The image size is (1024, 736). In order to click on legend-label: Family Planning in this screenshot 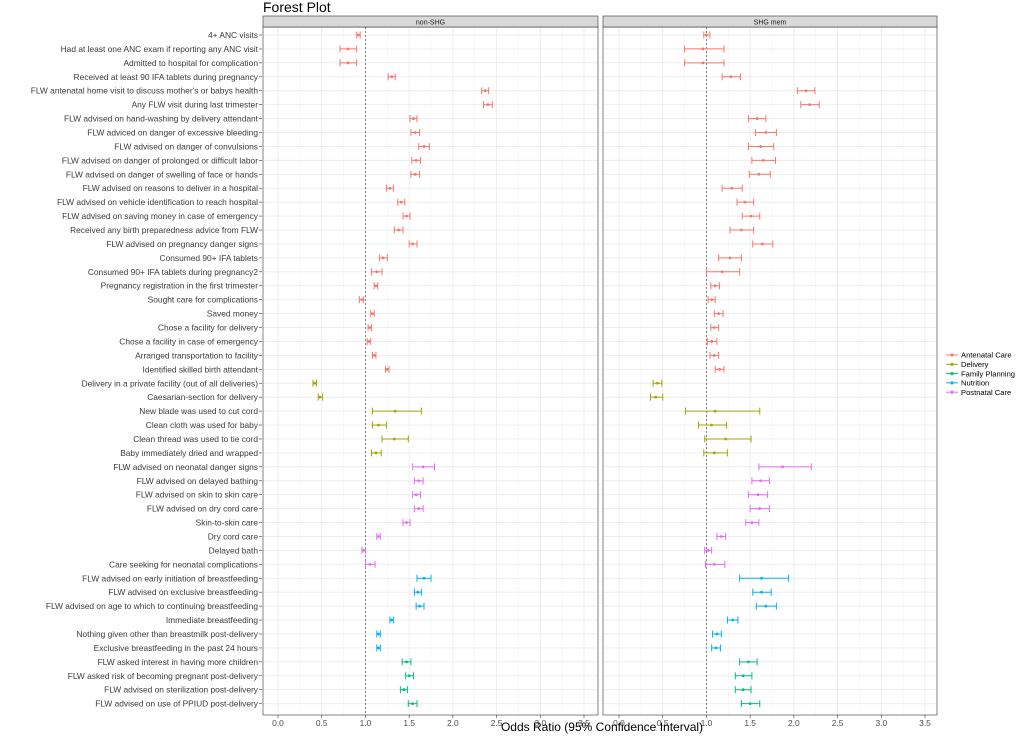, I will do `click(988, 373)`.